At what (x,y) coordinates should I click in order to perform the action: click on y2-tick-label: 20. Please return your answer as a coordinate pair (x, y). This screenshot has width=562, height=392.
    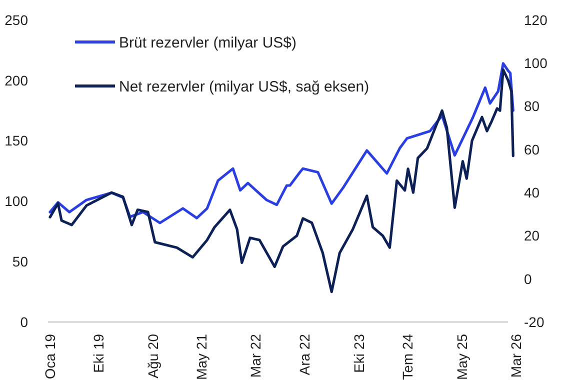
    Looking at the image, I should click on (532, 236).